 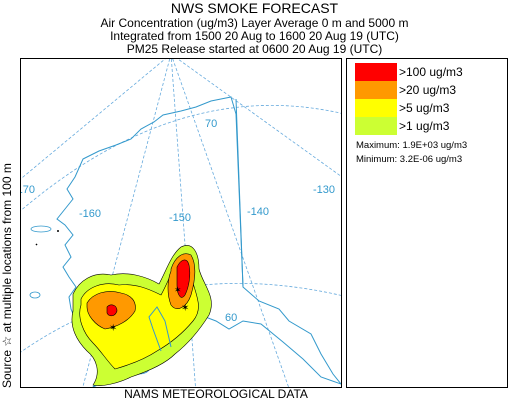 What do you see at coordinates (424, 108) in the screenshot?
I see `legend-label-gt5: >5 ug/m3` at bounding box center [424, 108].